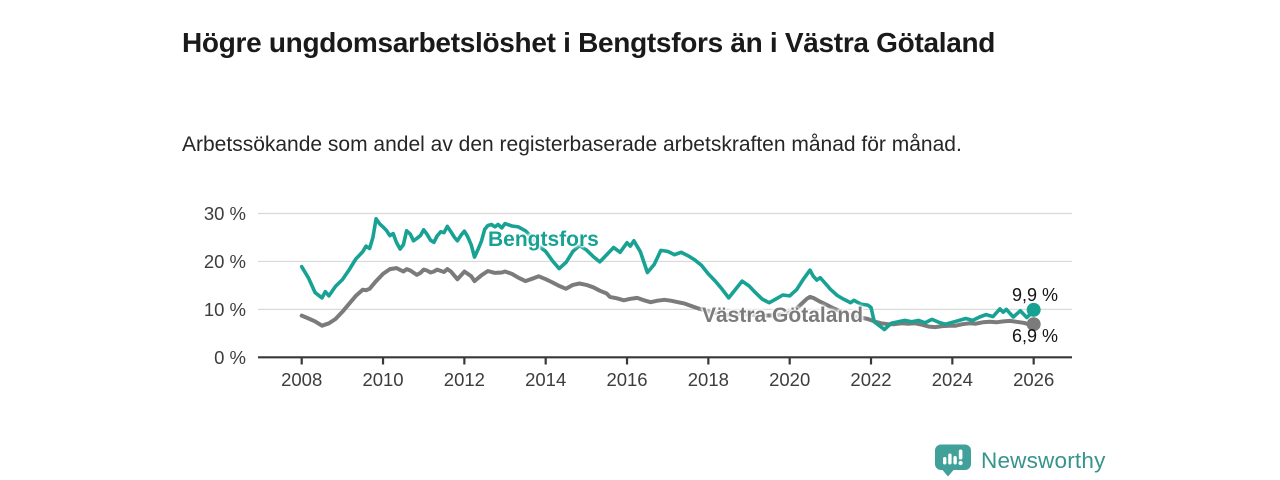 This screenshot has width=1280, height=480. What do you see at coordinates (1043, 460) in the screenshot?
I see `newsworthy-wordmark: Newsworthy` at bounding box center [1043, 460].